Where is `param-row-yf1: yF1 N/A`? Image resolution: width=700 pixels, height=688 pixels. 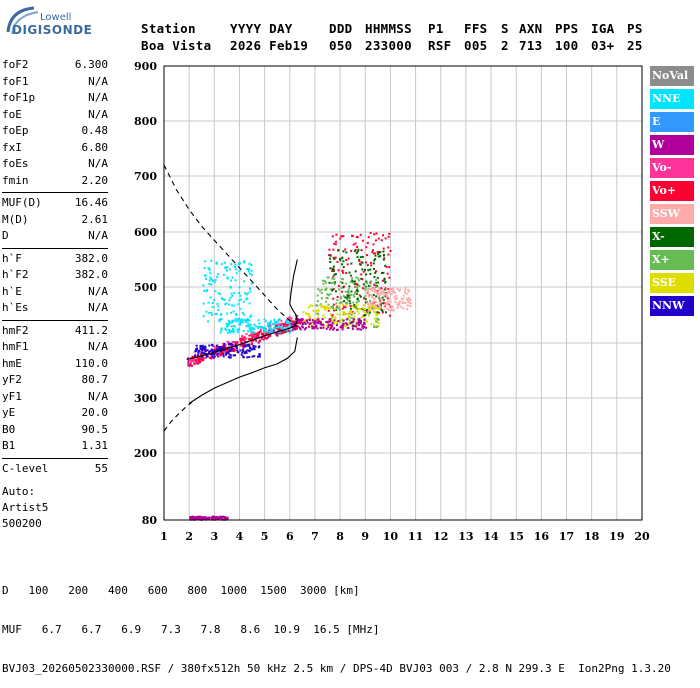 param-row-yf1: yF1 N/A is located at coordinates (55, 397).